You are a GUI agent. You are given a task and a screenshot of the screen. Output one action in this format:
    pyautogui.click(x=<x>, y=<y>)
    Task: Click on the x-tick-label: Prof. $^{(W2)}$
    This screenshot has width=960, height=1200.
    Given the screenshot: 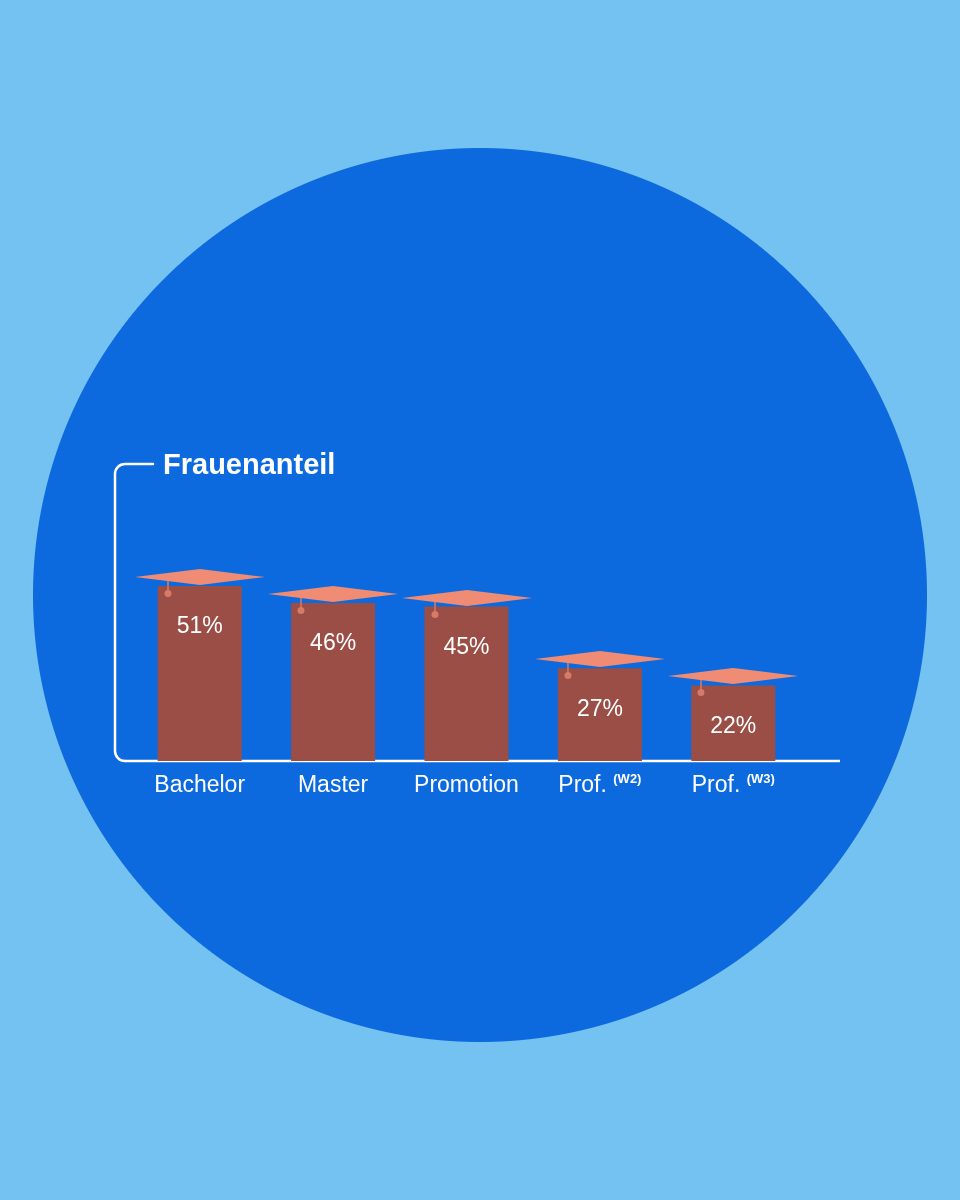 What is the action you would take?
    pyautogui.click(x=600, y=784)
    